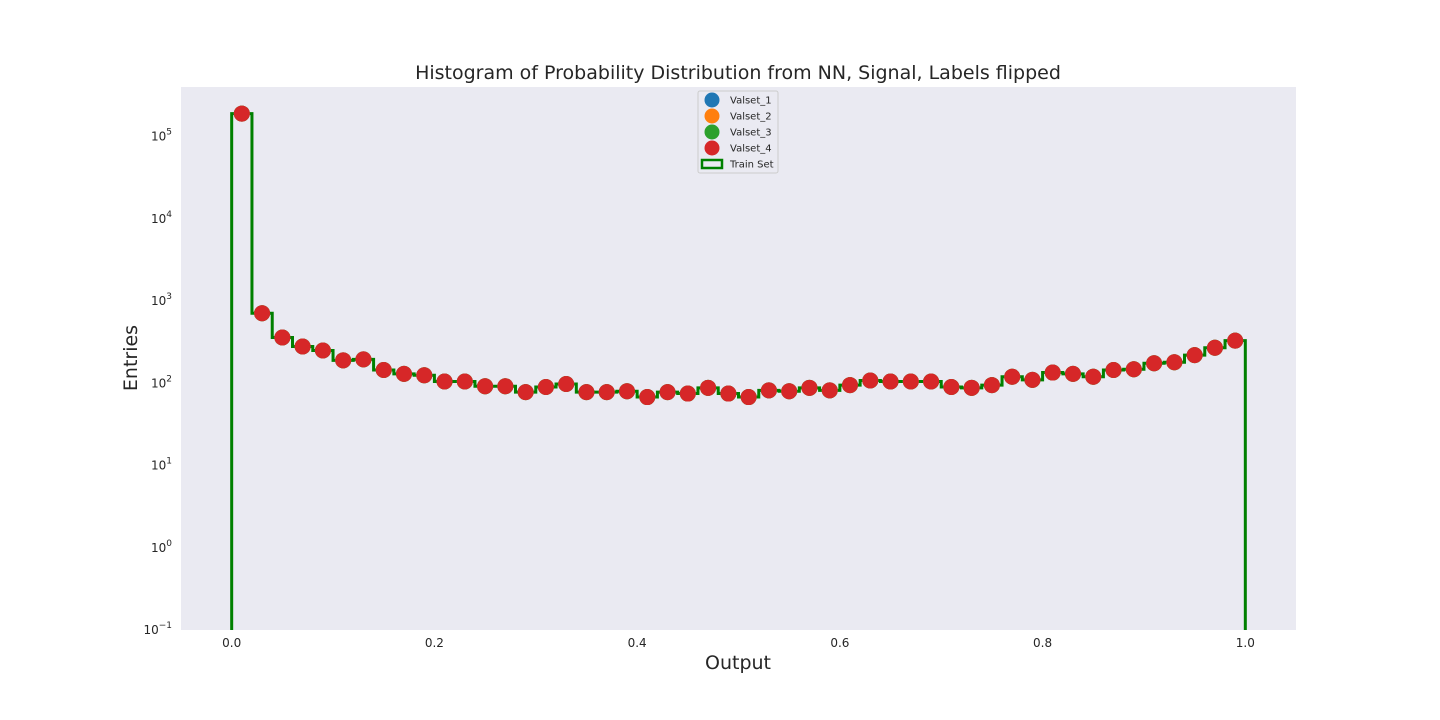  What do you see at coordinates (637, 643) in the screenshot?
I see `x-tick-label: 0.4` at bounding box center [637, 643].